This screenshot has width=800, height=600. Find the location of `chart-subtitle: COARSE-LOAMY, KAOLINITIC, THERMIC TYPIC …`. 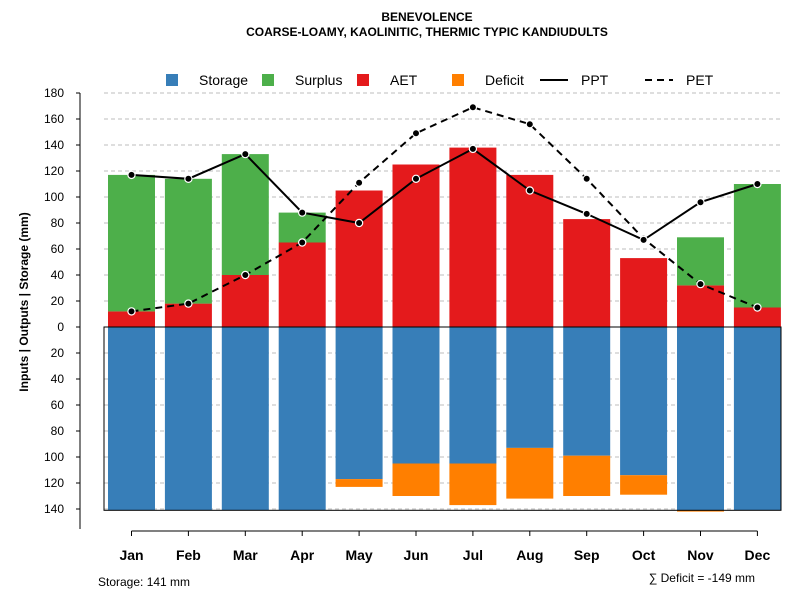

chart-subtitle: COARSE-LOAMY, KAOLINITIC, THERMIC TYPIC … is located at coordinates (427, 32).